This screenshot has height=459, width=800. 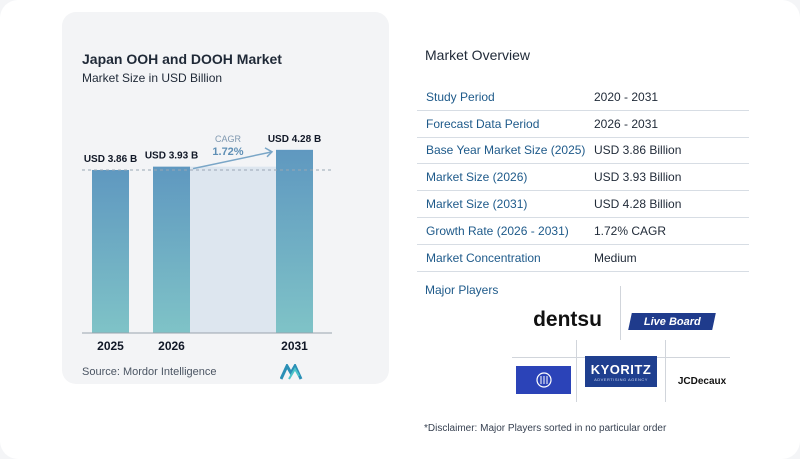 I want to click on major-players-title: Major Players, so click(x=462, y=290).